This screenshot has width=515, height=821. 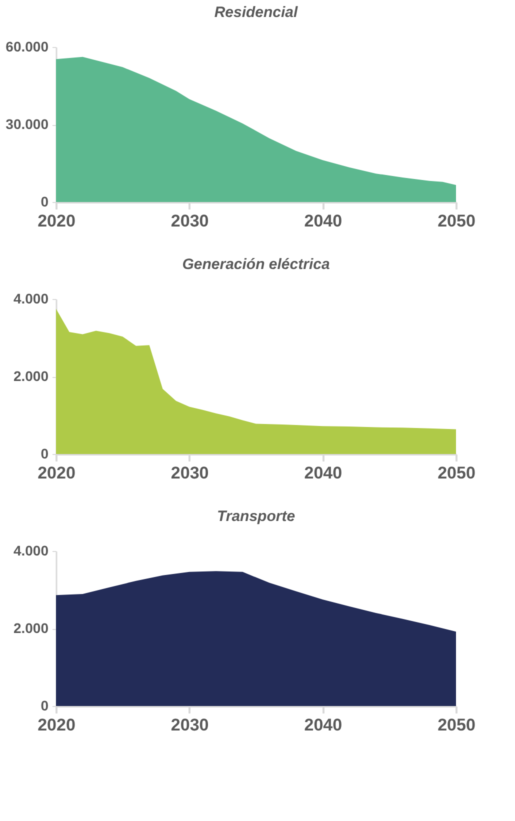 I want to click on chart-title: Generación eléctrica, so click(x=256, y=264).